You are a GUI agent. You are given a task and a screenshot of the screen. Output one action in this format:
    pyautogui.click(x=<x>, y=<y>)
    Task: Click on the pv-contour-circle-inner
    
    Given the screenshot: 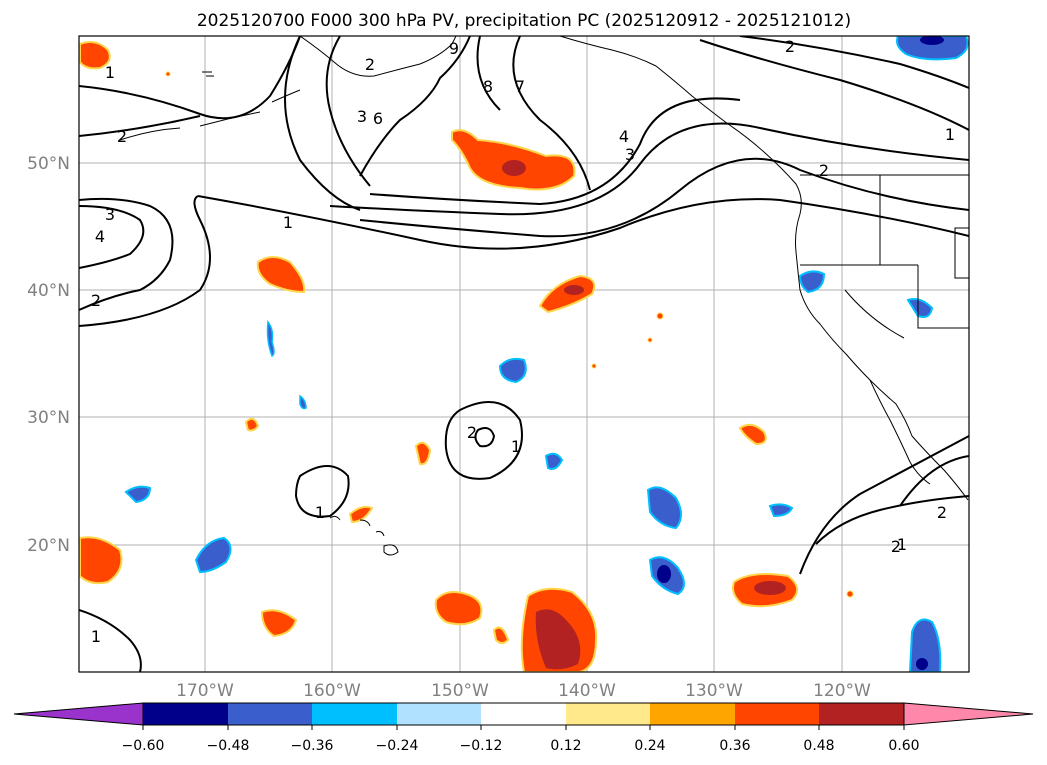 What is the action you would take?
    pyautogui.click(x=485, y=437)
    